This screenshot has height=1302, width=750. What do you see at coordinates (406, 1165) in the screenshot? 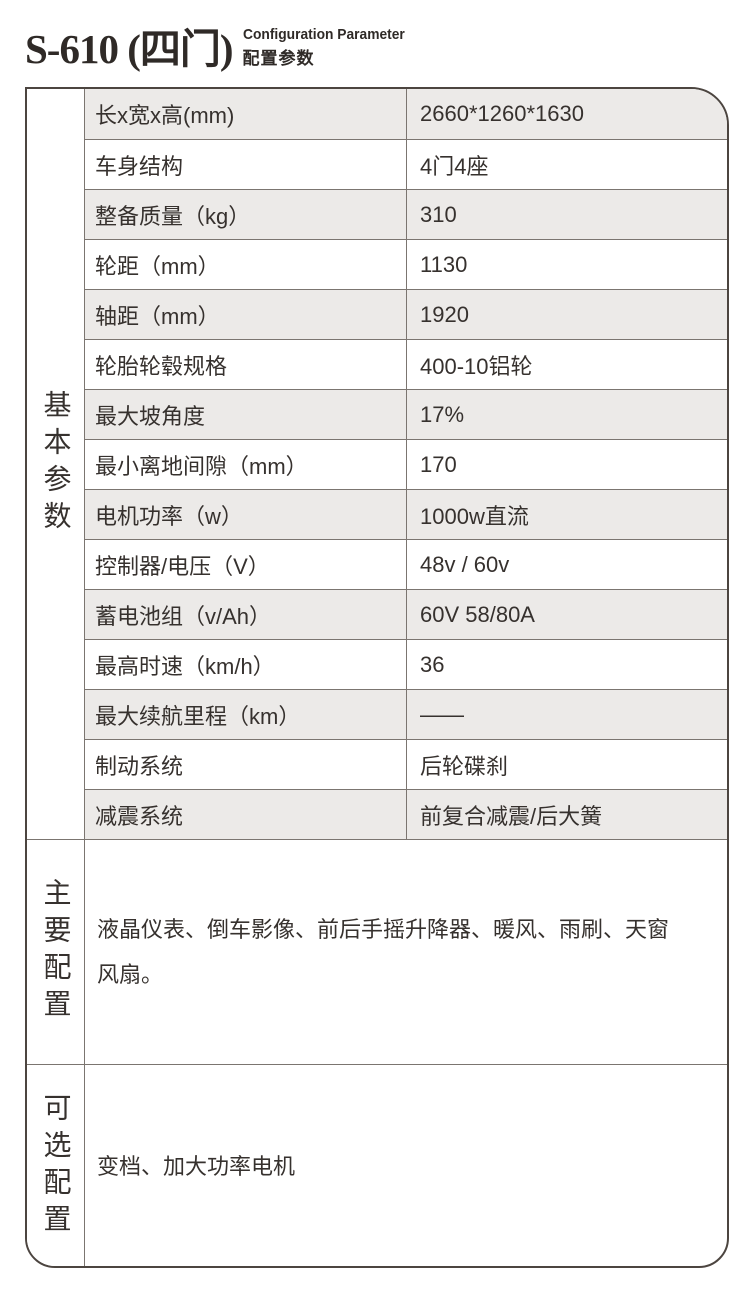
I see `optional-configuration-content: 变档、加大功率电机` at bounding box center [406, 1165].